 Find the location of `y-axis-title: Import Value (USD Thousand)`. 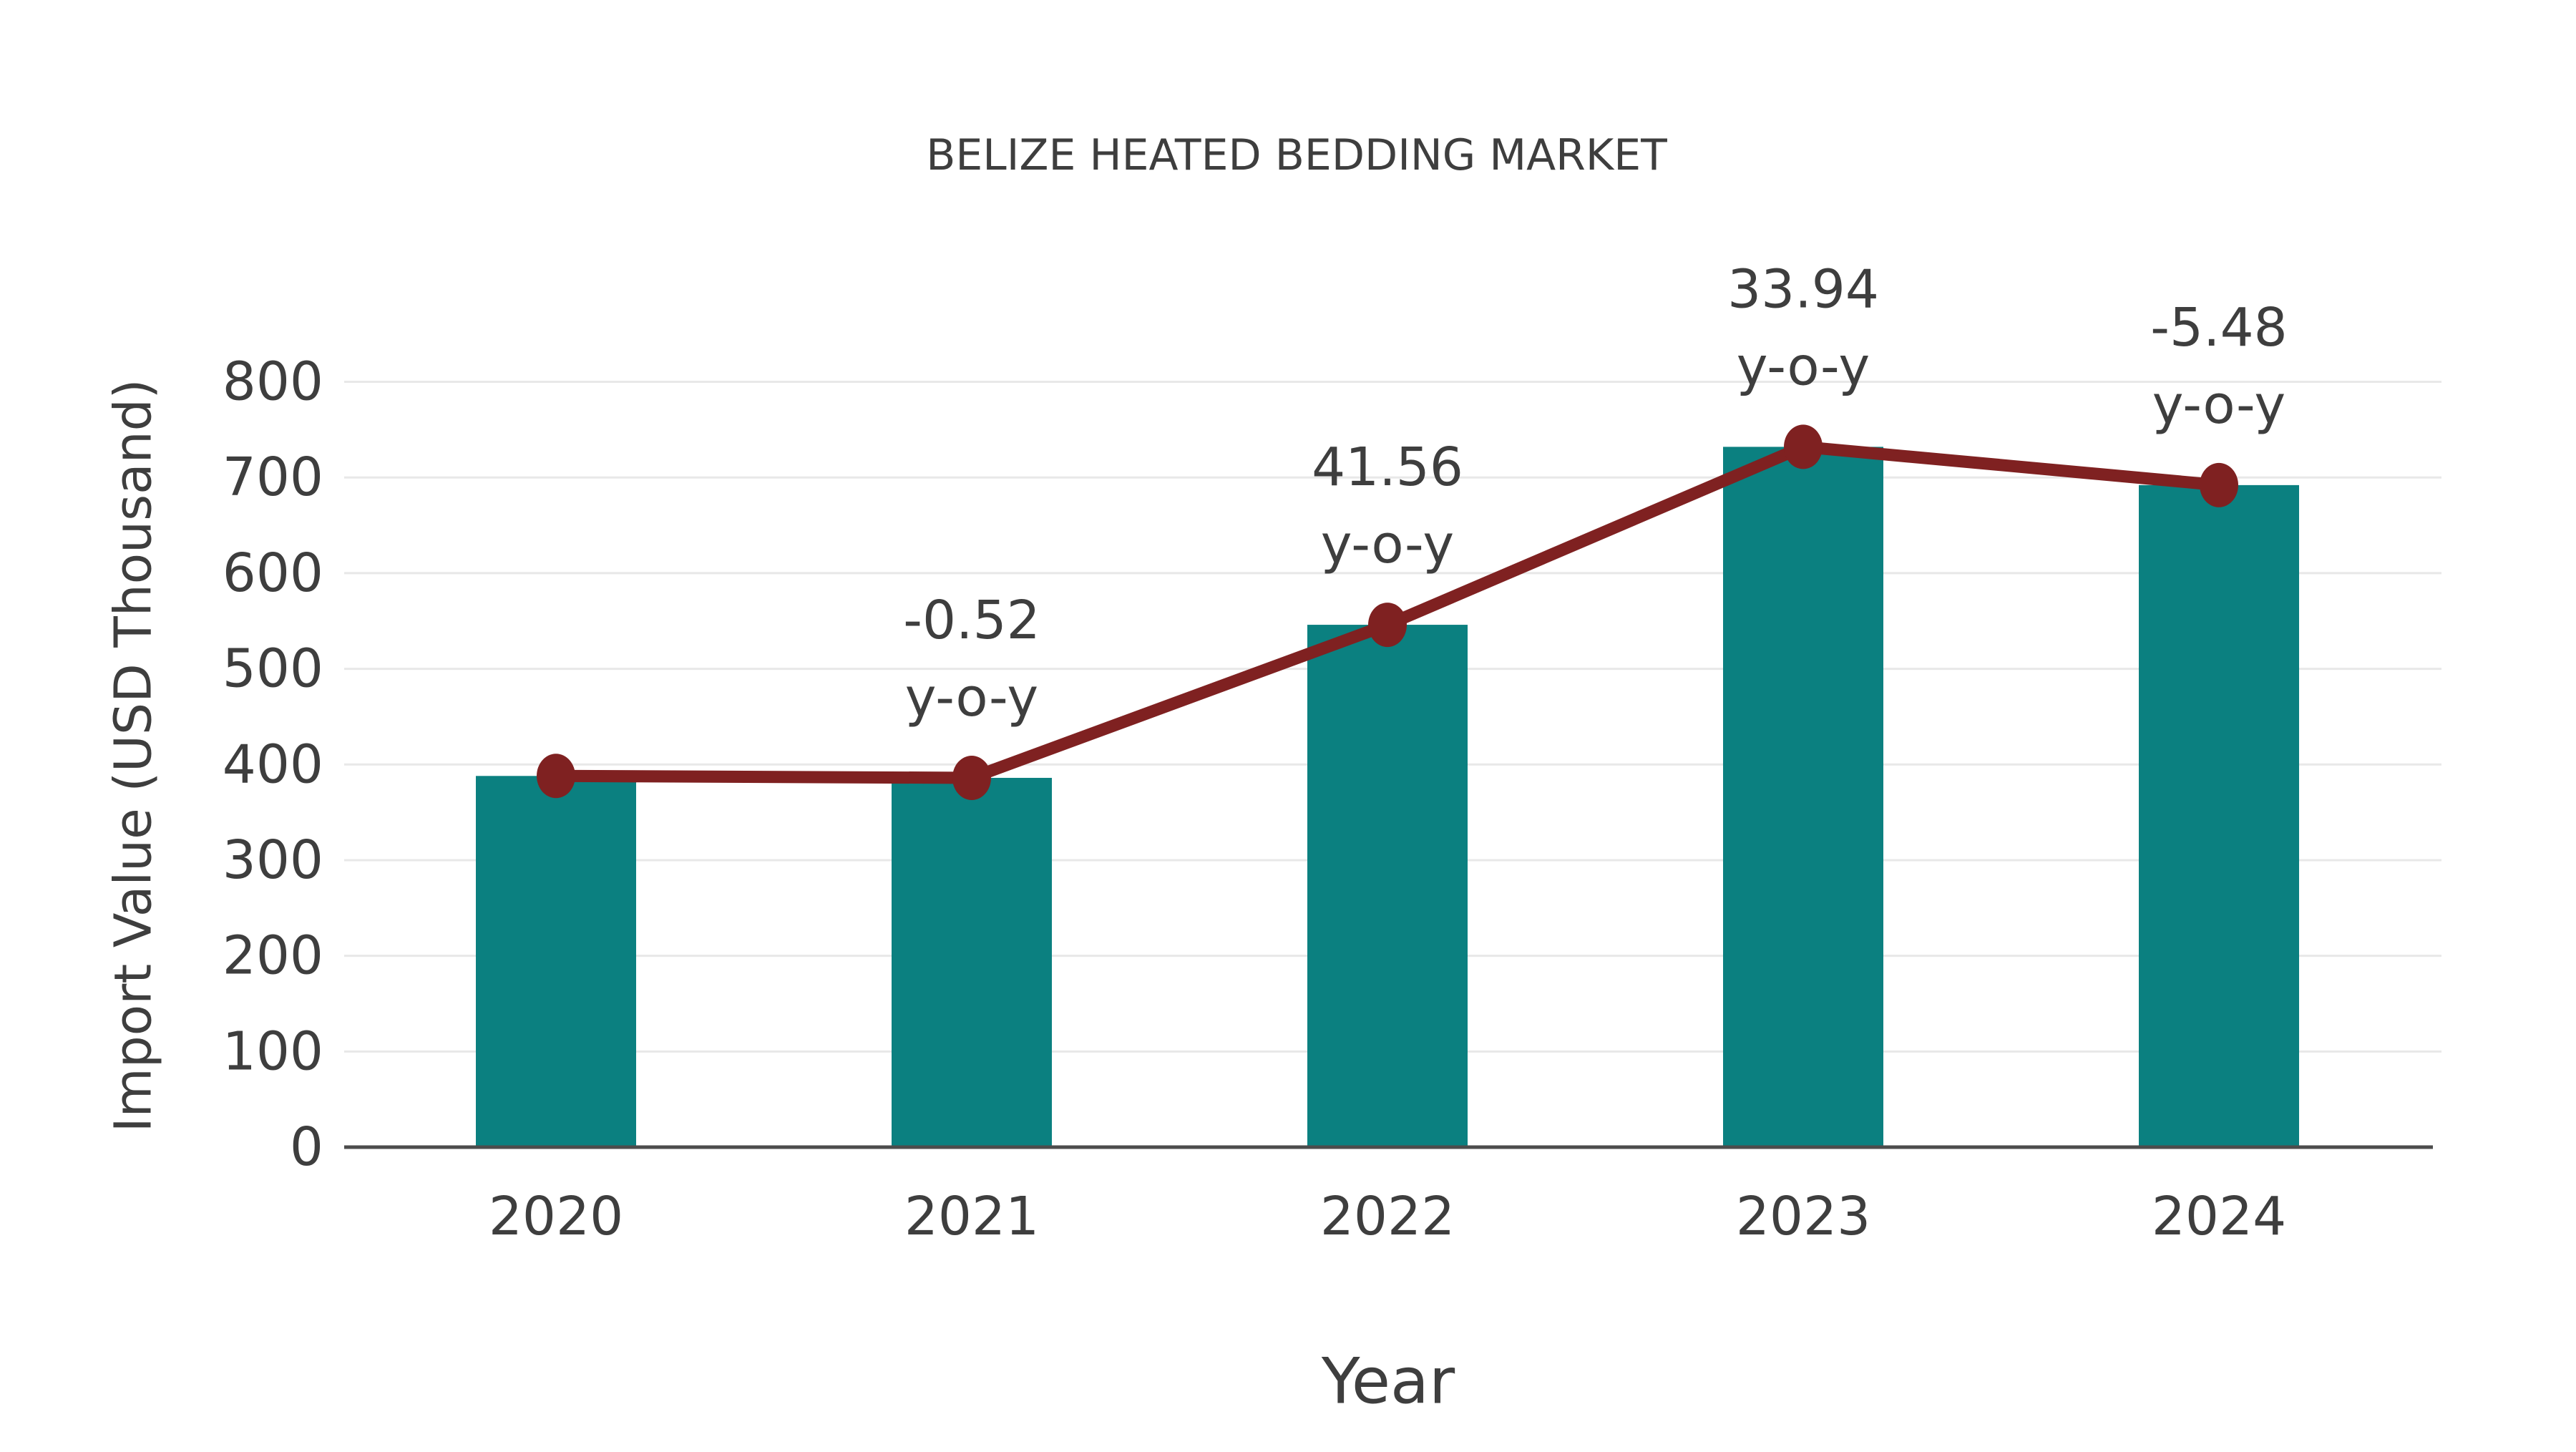

y-axis-title: Import Value (USD Thousand) is located at coordinates (133, 756).